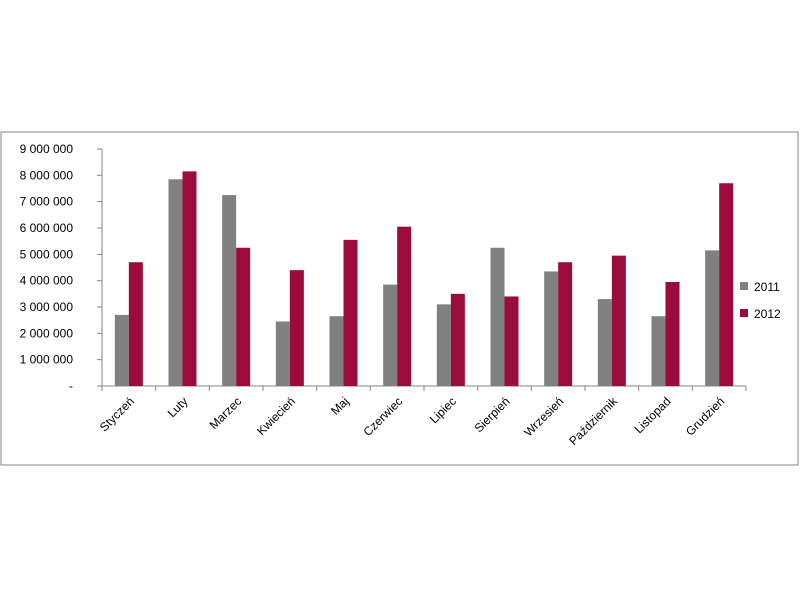 This screenshot has width=800, height=600. Describe the element at coordinates (47, 149) in the screenshot. I see `y-tick-label: 9 000 000` at that location.